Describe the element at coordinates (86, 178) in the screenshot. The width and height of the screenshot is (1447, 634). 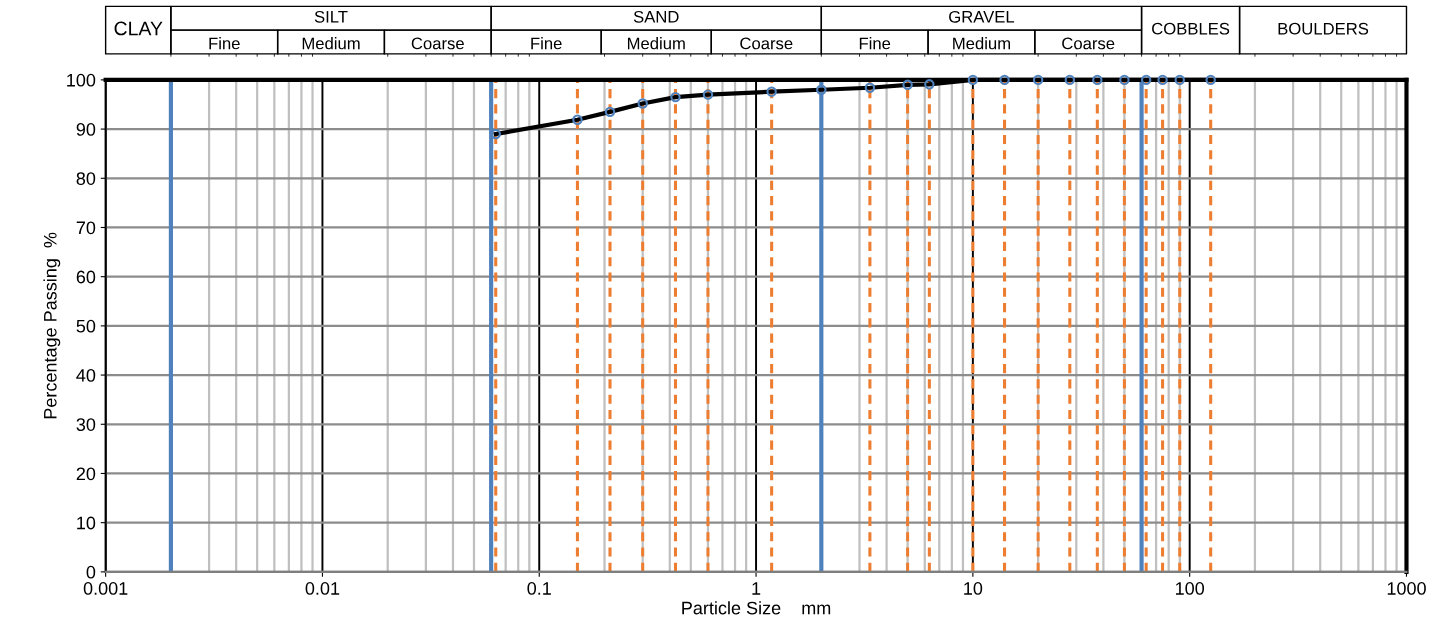
I see `y-tick-label: 80` at that location.